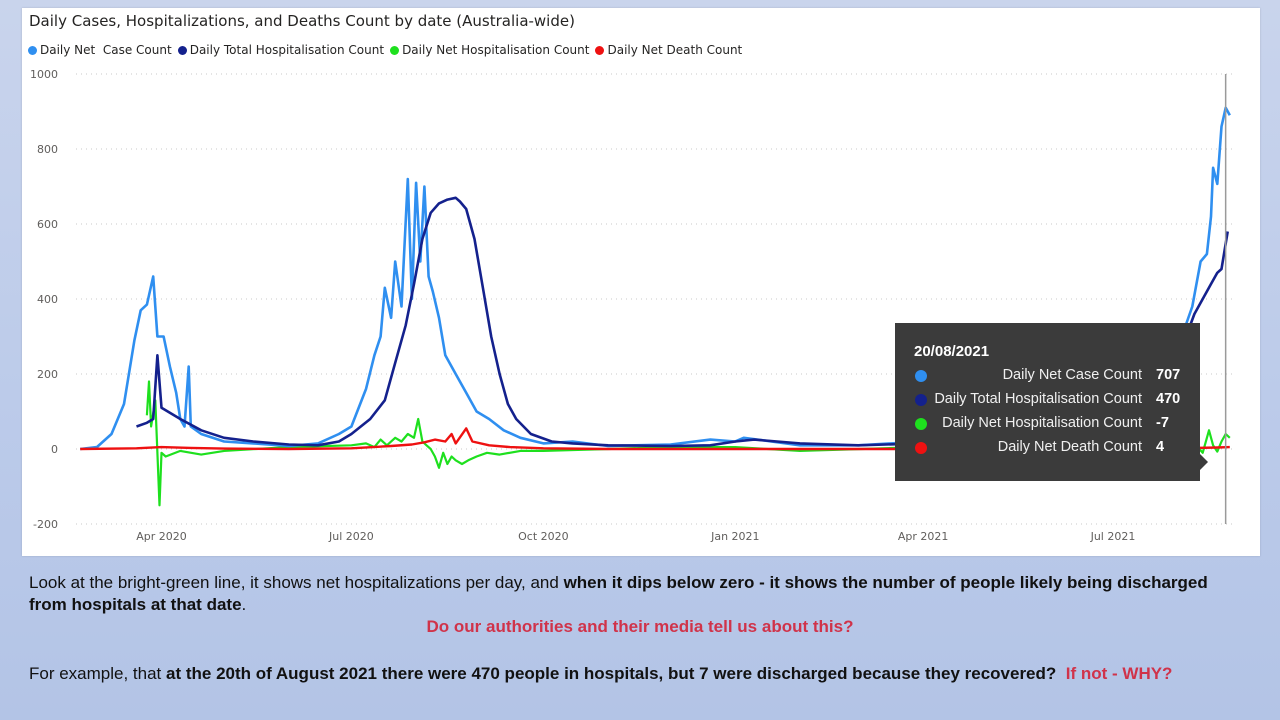 This screenshot has height=720, width=1280. What do you see at coordinates (44, 74) in the screenshot?
I see `y-tick-label: 1000` at bounding box center [44, 74].